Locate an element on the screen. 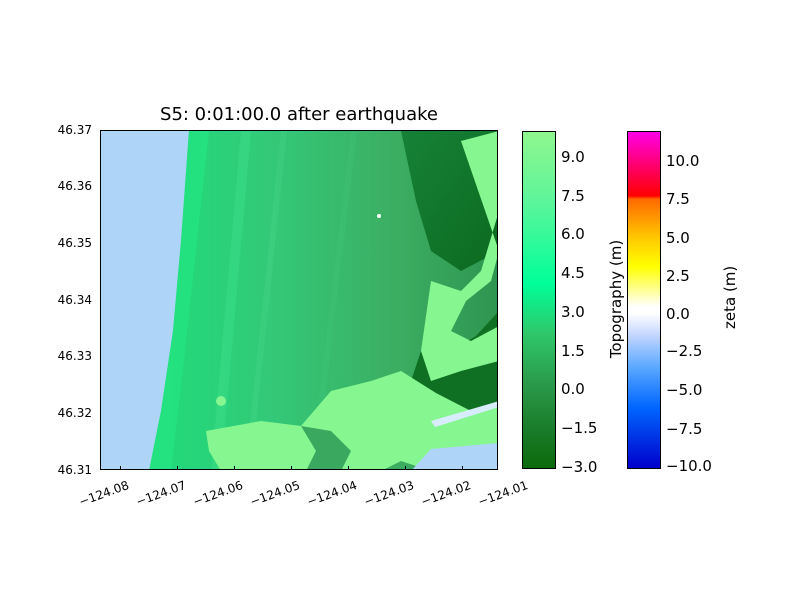 The width and height of the screenshot is (800, 600). topo-tick: −1.5 is located at coordinates (579, 428).